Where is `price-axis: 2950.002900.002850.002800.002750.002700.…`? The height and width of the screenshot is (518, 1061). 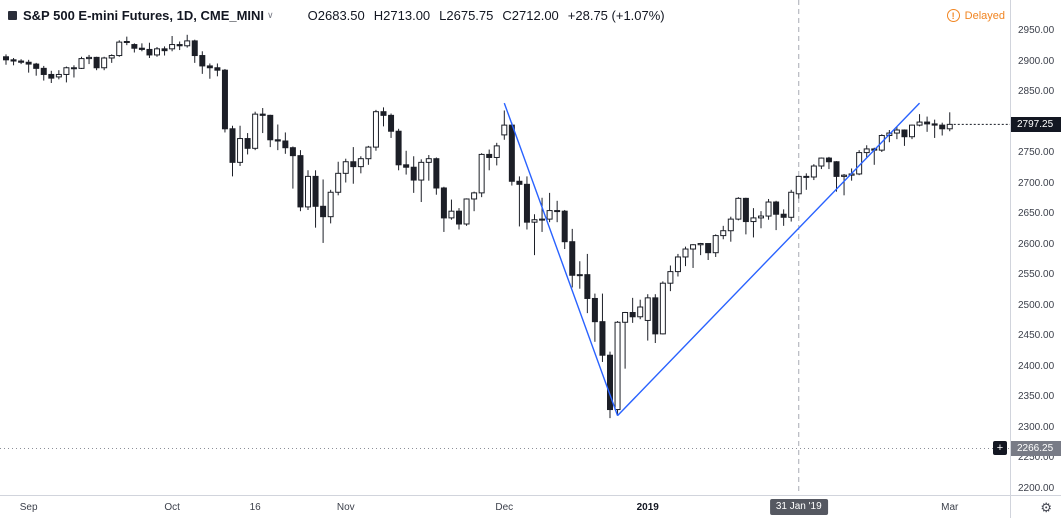 price-axis: 2950.002900.002850.002800.002750.002700.… is located at coordinates (1035, 247).